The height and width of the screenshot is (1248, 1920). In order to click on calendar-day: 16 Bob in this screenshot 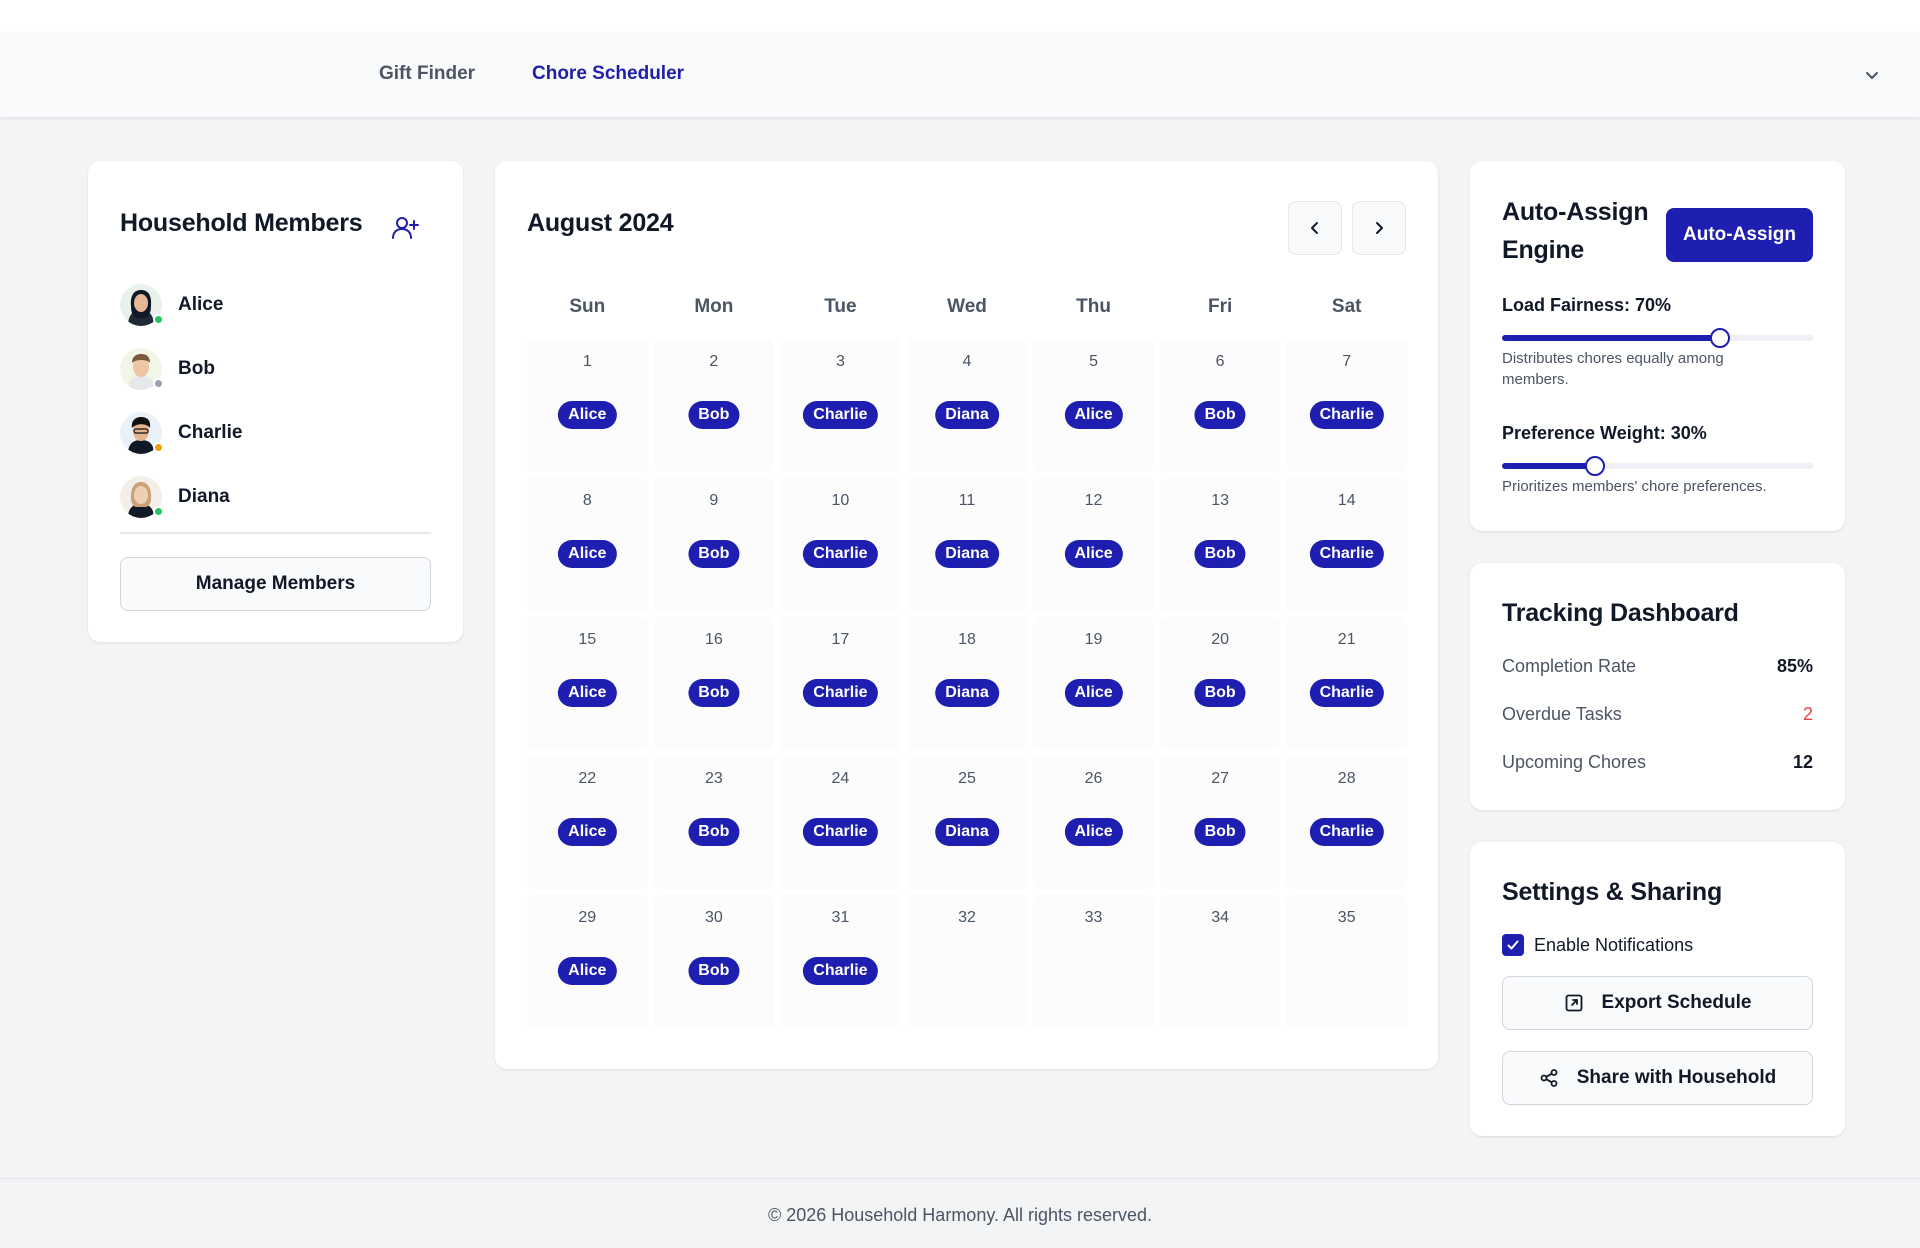, I will do `click(714, 683)`.